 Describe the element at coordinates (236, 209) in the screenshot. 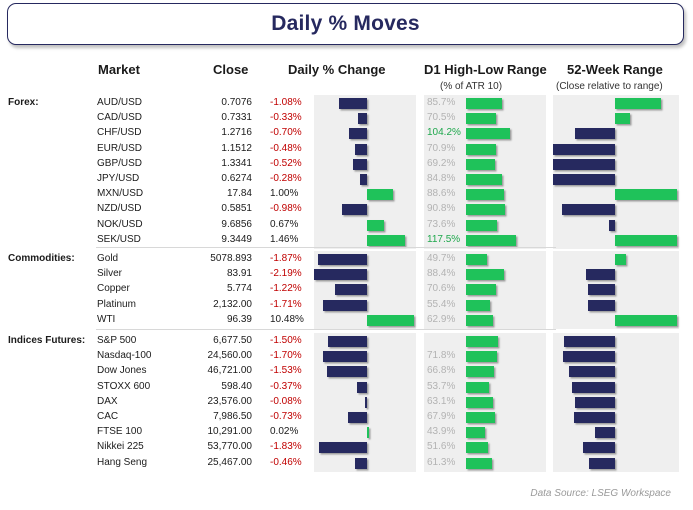

I see `close-value: 0.5851` at that location.